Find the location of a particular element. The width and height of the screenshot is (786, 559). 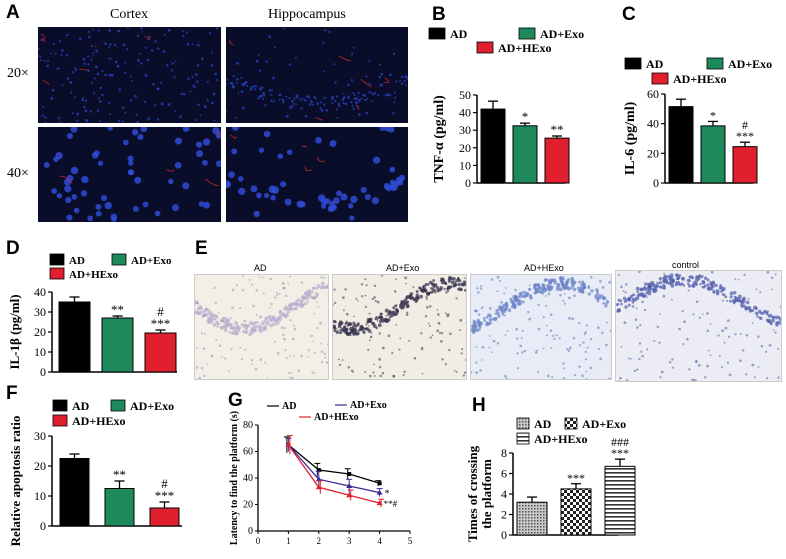

chart-g-ytick-label-20: 20 is located at coordinates (248, 505).